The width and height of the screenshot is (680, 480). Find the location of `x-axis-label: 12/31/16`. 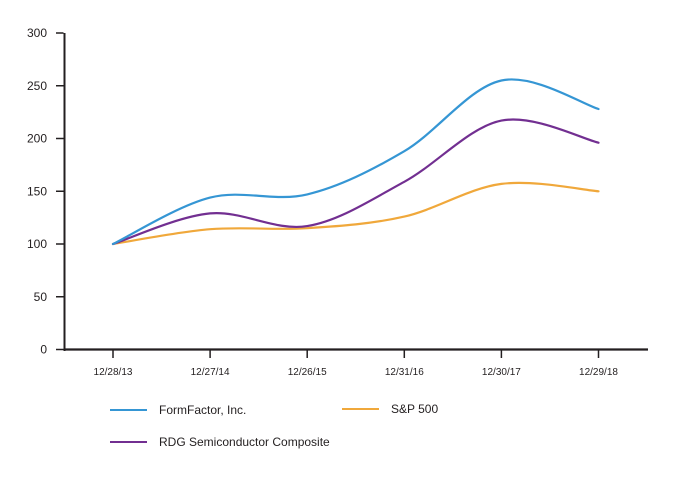

x-axis-label: 12/31/16 is located at coordinates (404, 372).